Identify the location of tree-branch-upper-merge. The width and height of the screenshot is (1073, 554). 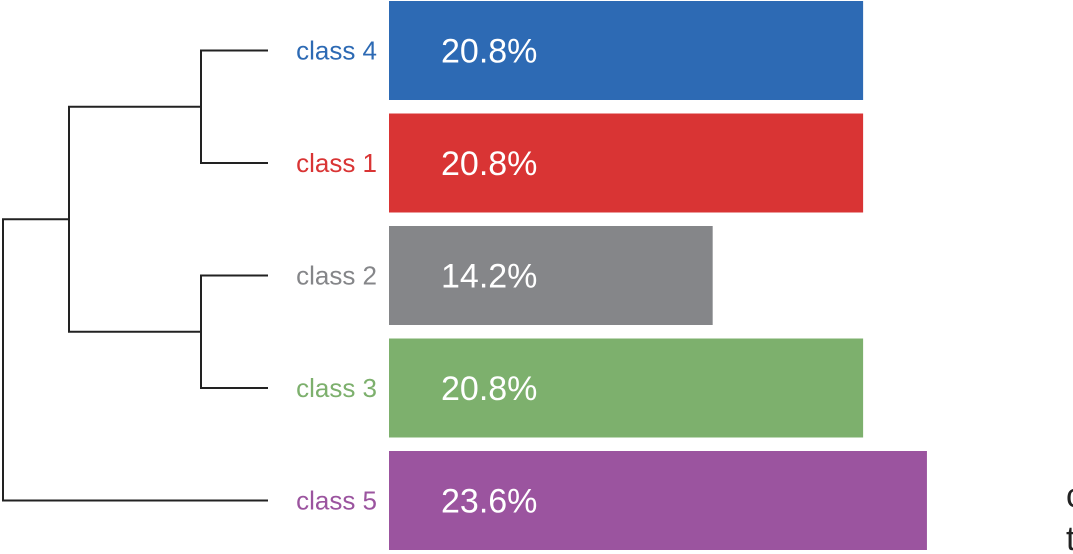
(134, 219).